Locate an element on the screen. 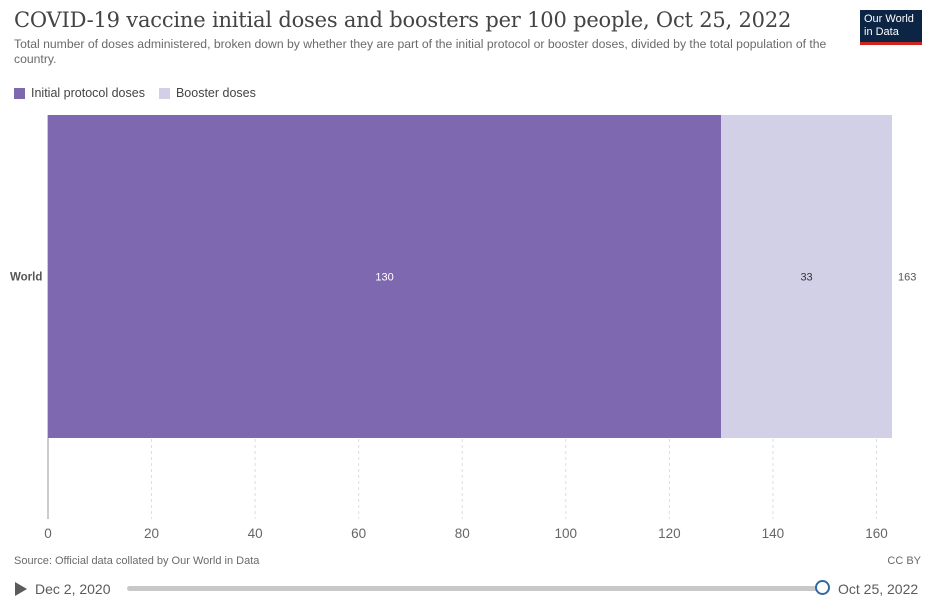 This screenshot has width=929, height=602. bar-booster-doses is located at coordinates (806, 276).